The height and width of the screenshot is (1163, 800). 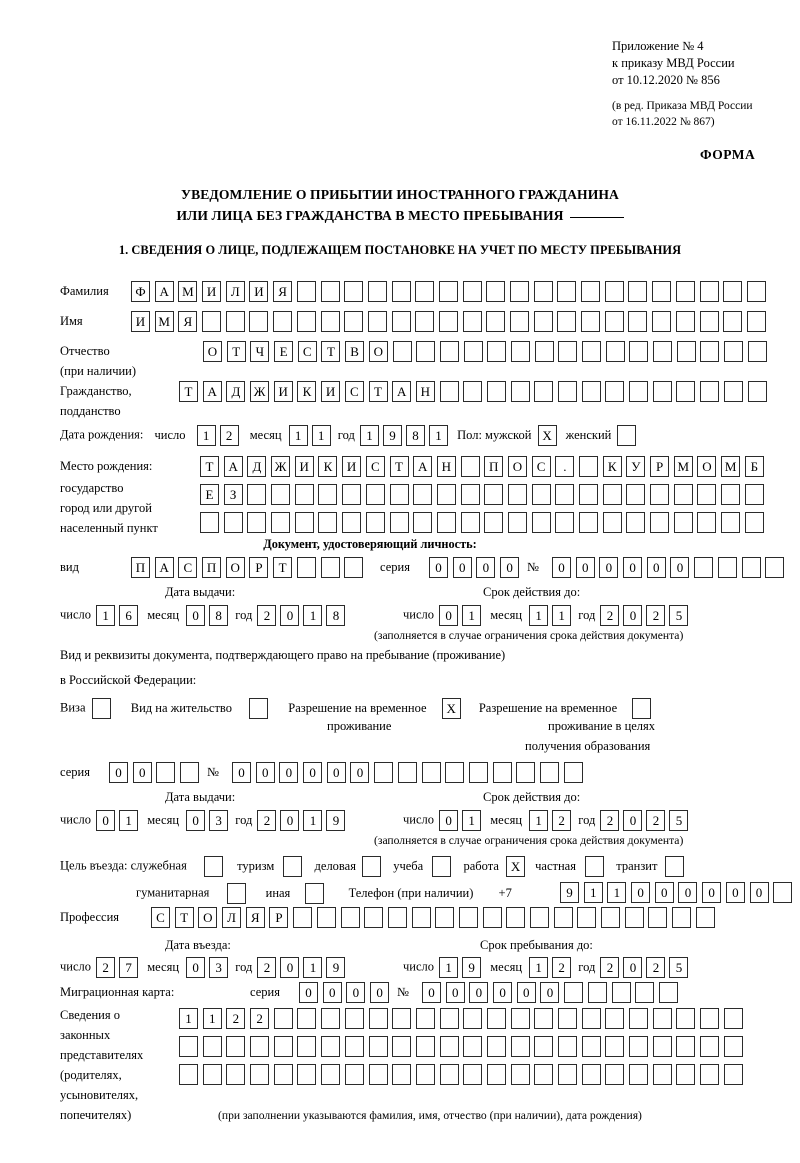 I want to click on doc-issue-month-d2: 8, so click(x=219, y=615).